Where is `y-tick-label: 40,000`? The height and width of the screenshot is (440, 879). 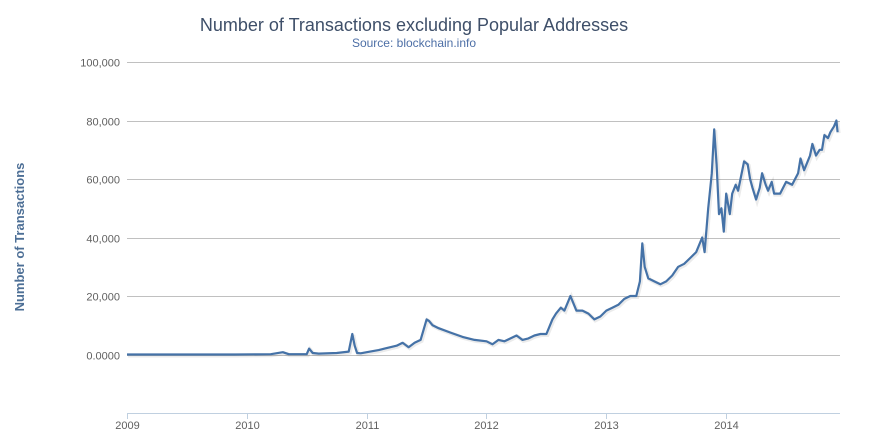 y-tick-label: 40,000 is located at coordinates (103, 240).